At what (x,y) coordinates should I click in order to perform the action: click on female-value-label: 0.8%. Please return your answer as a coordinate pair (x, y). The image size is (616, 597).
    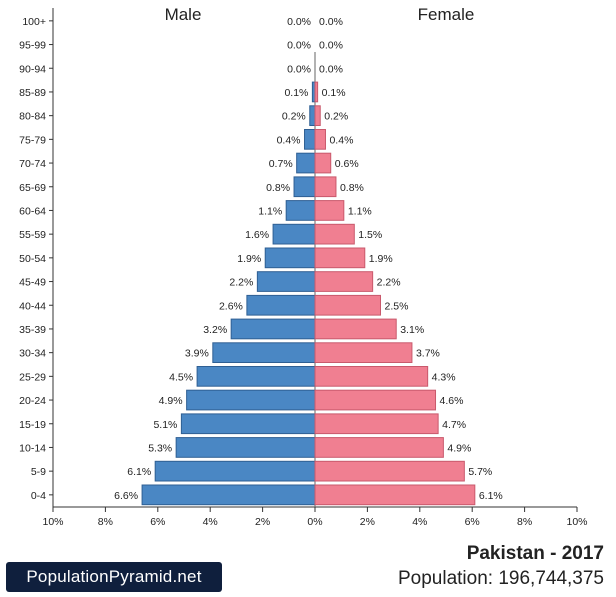
    Looking at the image, I should click on (352, 188).